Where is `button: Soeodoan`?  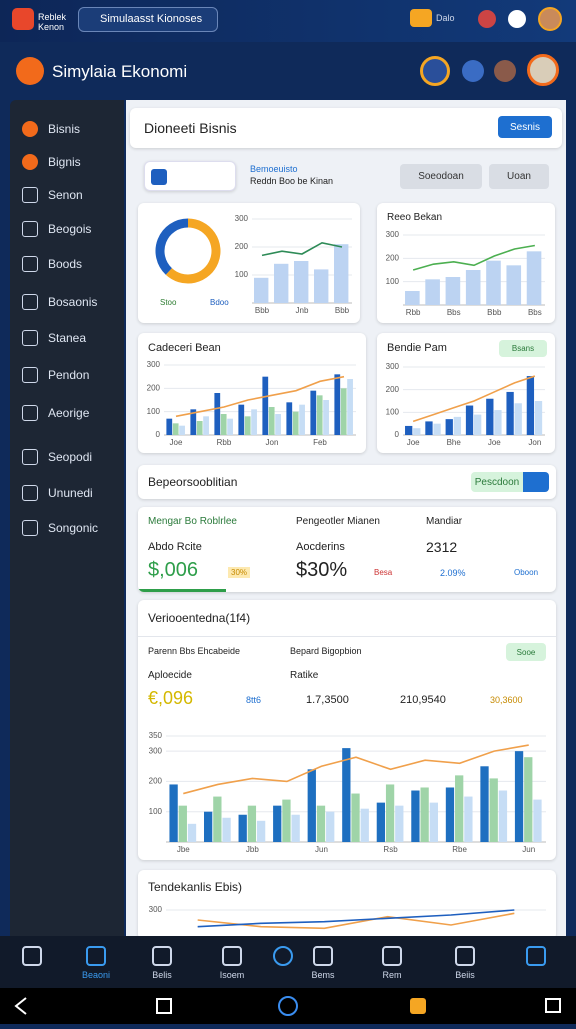 button: Soeodoan is located at coordinates (441, 176).